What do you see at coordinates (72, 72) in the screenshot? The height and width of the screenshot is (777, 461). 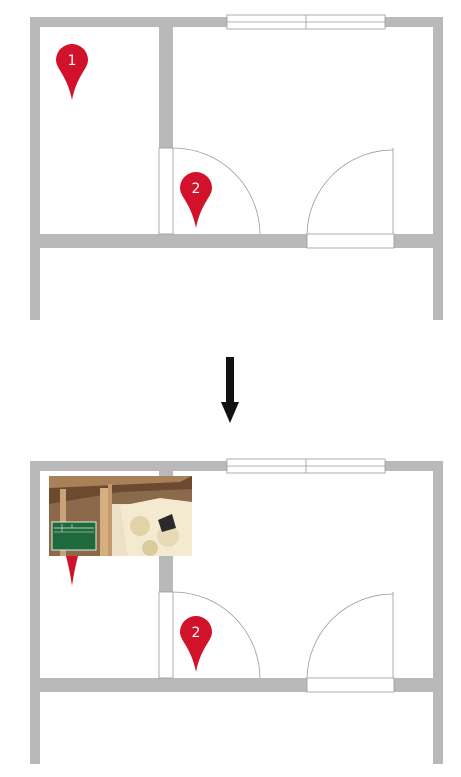 I see `map-pin-icon: 1` at bounding box center [72, 72].